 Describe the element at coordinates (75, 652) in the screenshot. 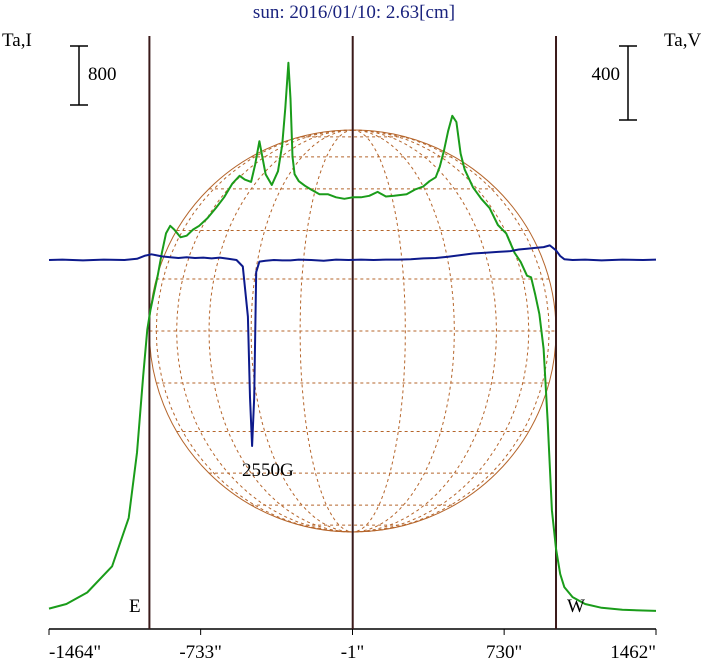

I see `x-tick-label: -1464"` at that location.